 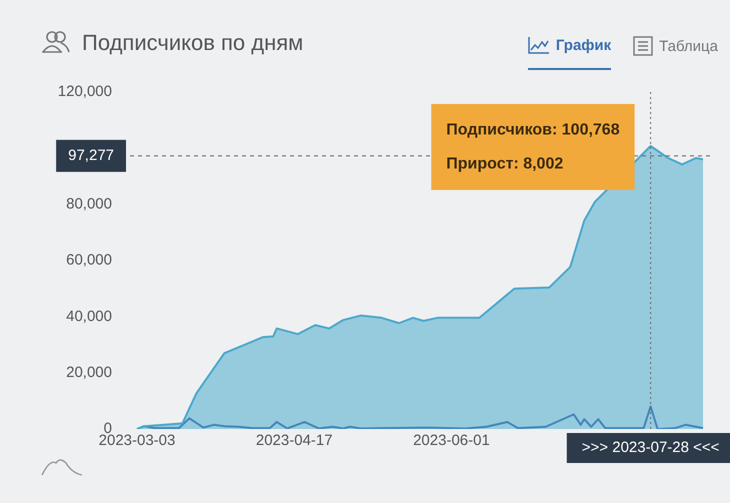 I want to click on ref-line-label: >>> 2023-07-28 <<<, so click(x=651, y=447).